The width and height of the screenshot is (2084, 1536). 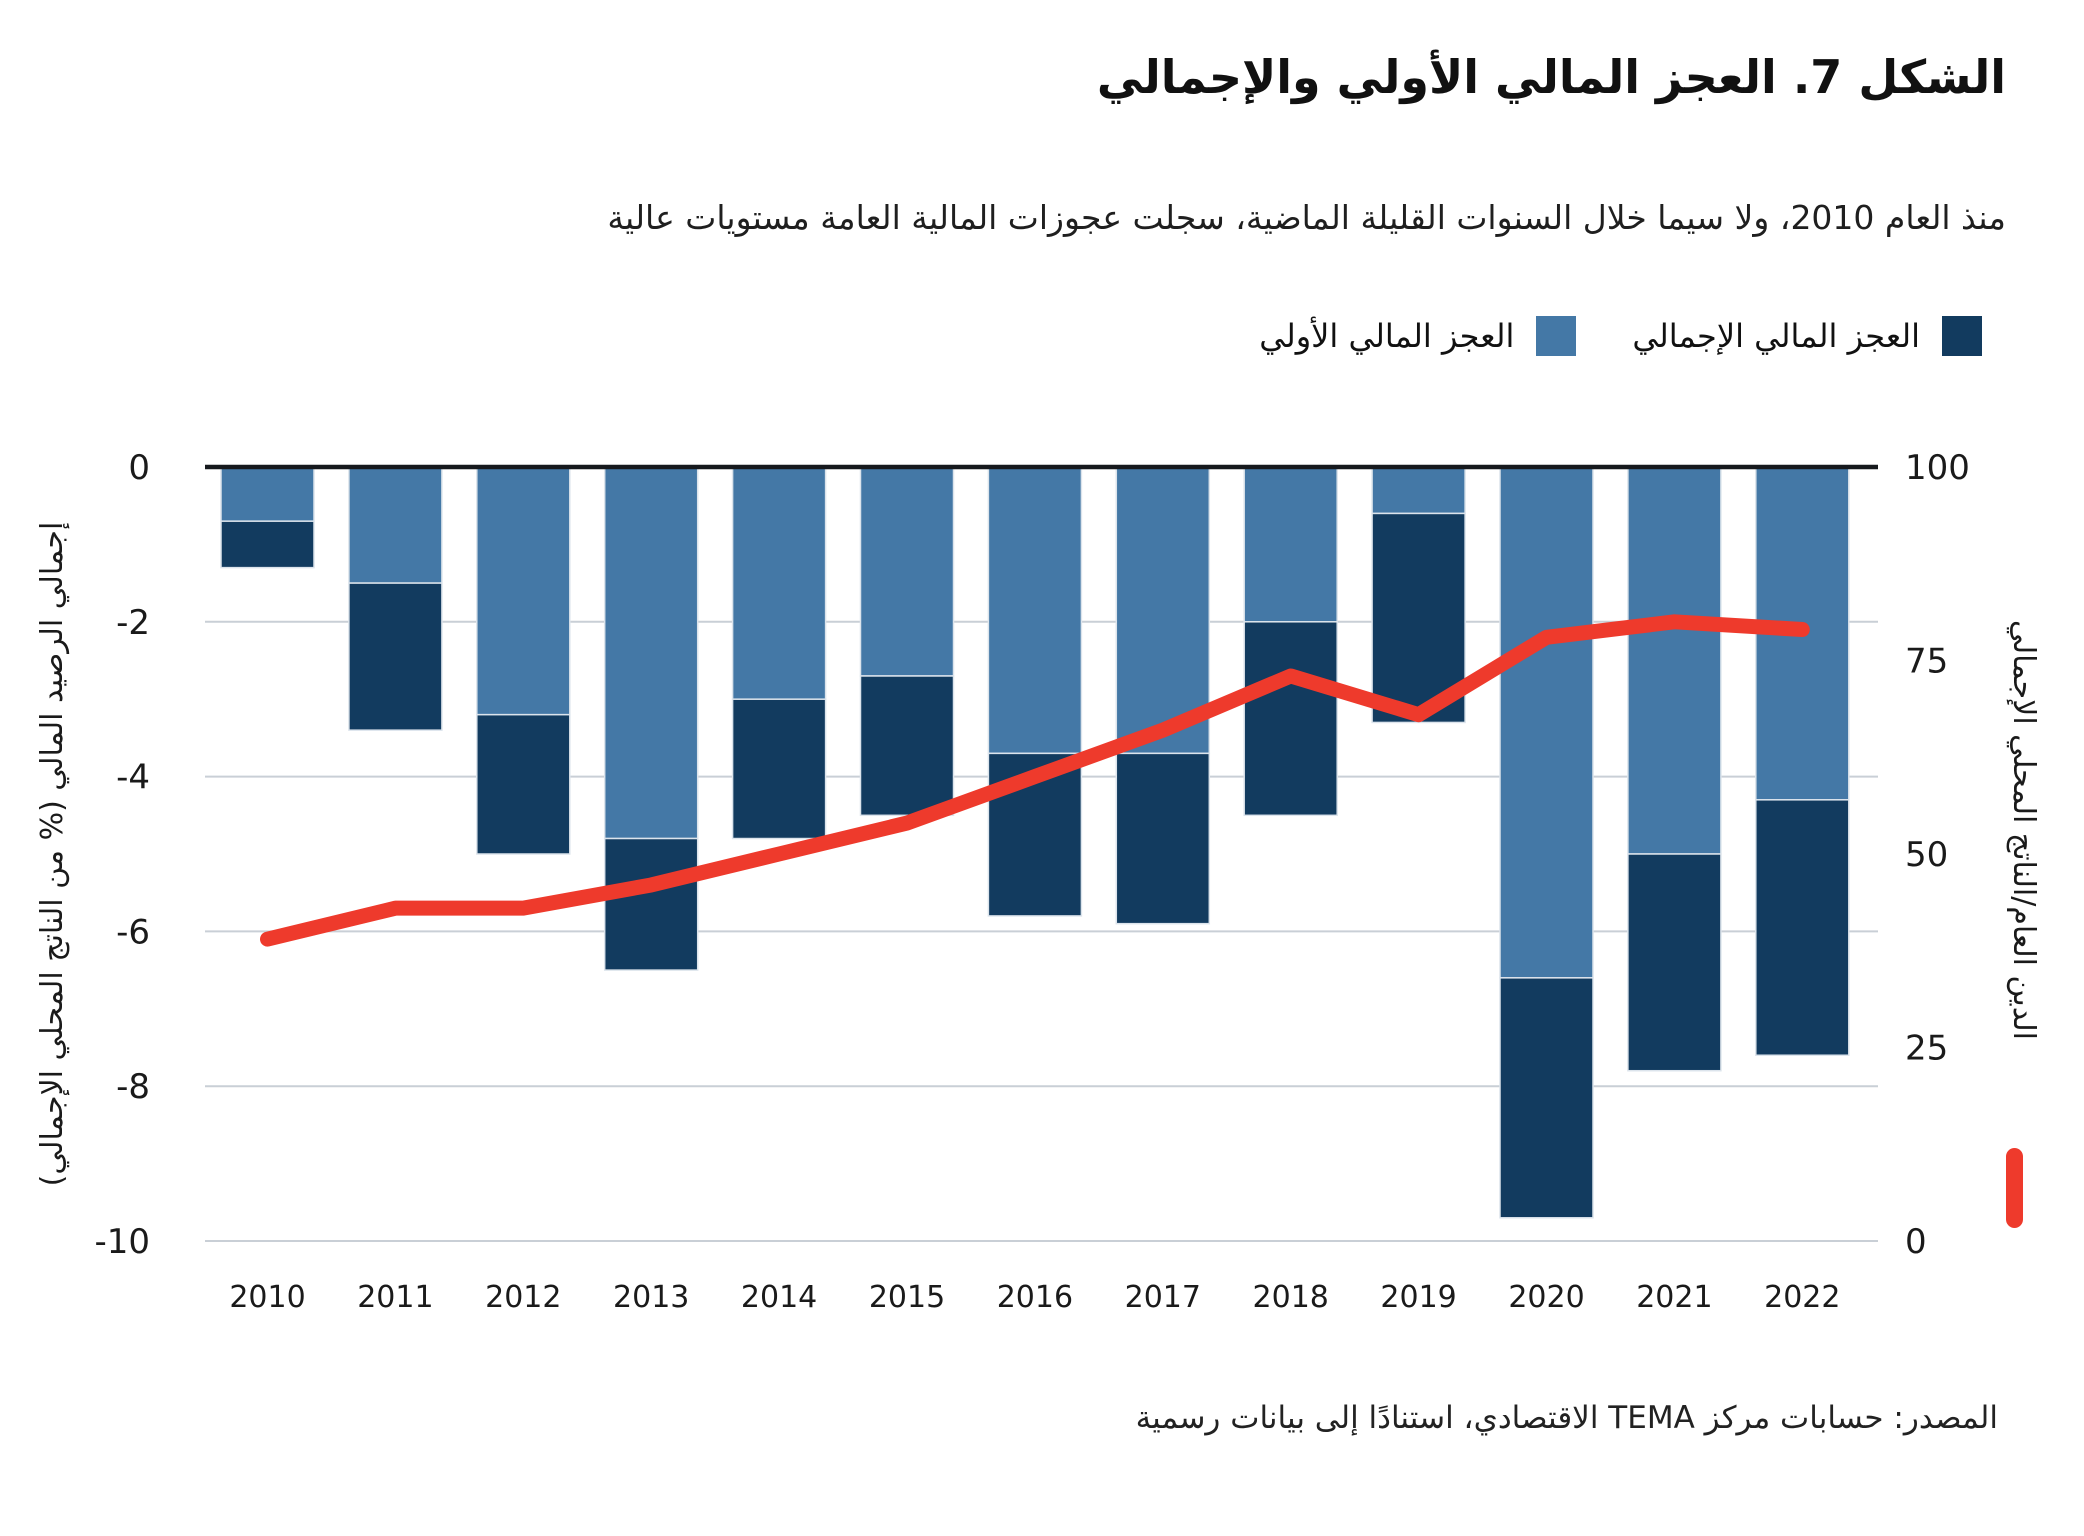 I want to click on bar-primary-2019, so click(x=1418, y=490).